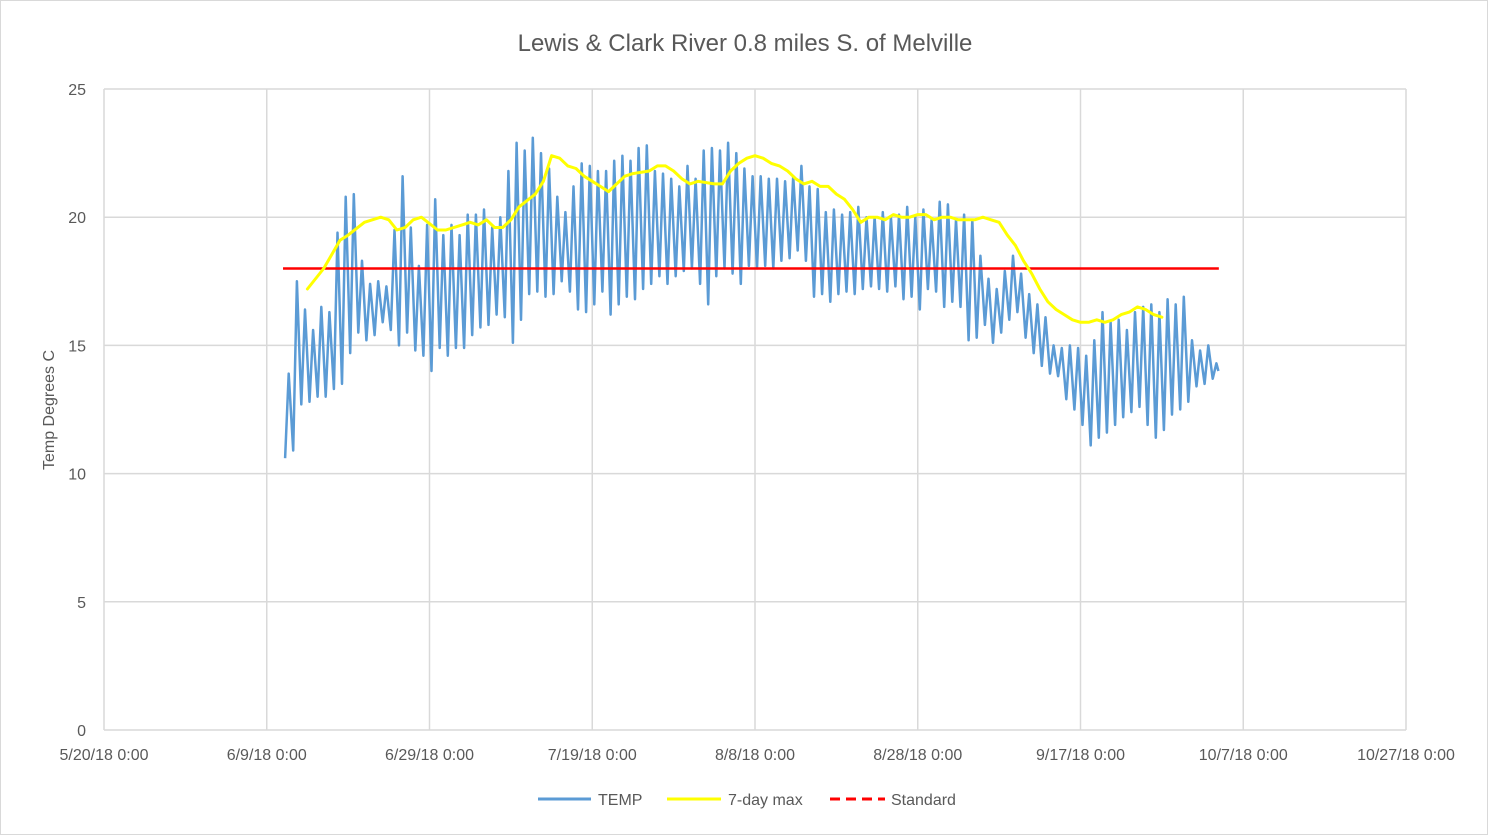 The width and height of the screenshot is (1488, 836). I want to click on x-tick-label: 10/7/18 0:00, so click(1243, 755).